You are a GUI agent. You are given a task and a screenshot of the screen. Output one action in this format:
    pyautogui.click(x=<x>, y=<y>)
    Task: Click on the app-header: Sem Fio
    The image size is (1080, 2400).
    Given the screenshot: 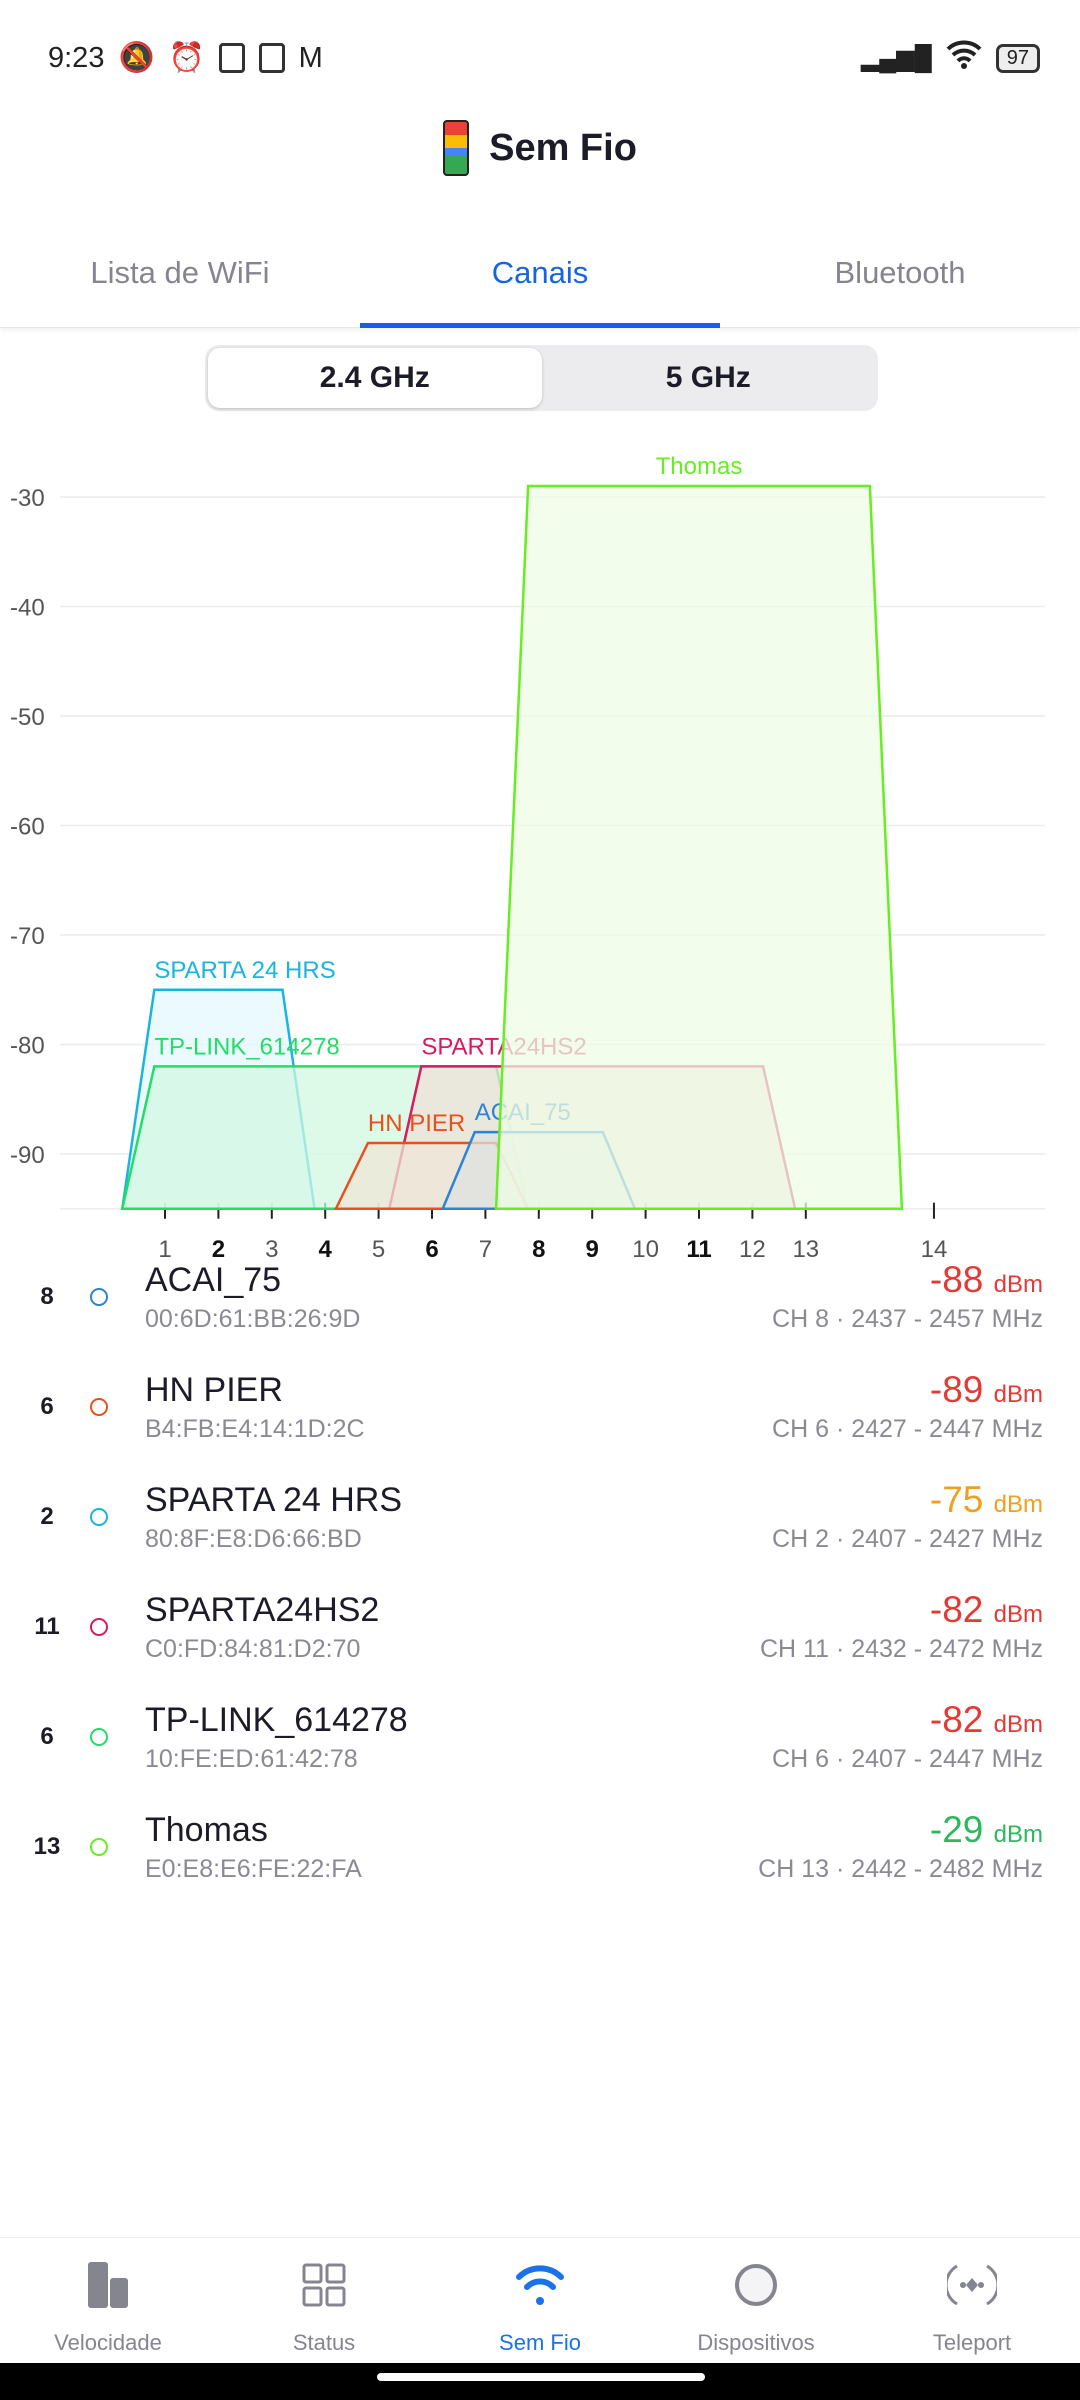 What is the action you would take?
    pyautogui.click(x=540, y=148)
    